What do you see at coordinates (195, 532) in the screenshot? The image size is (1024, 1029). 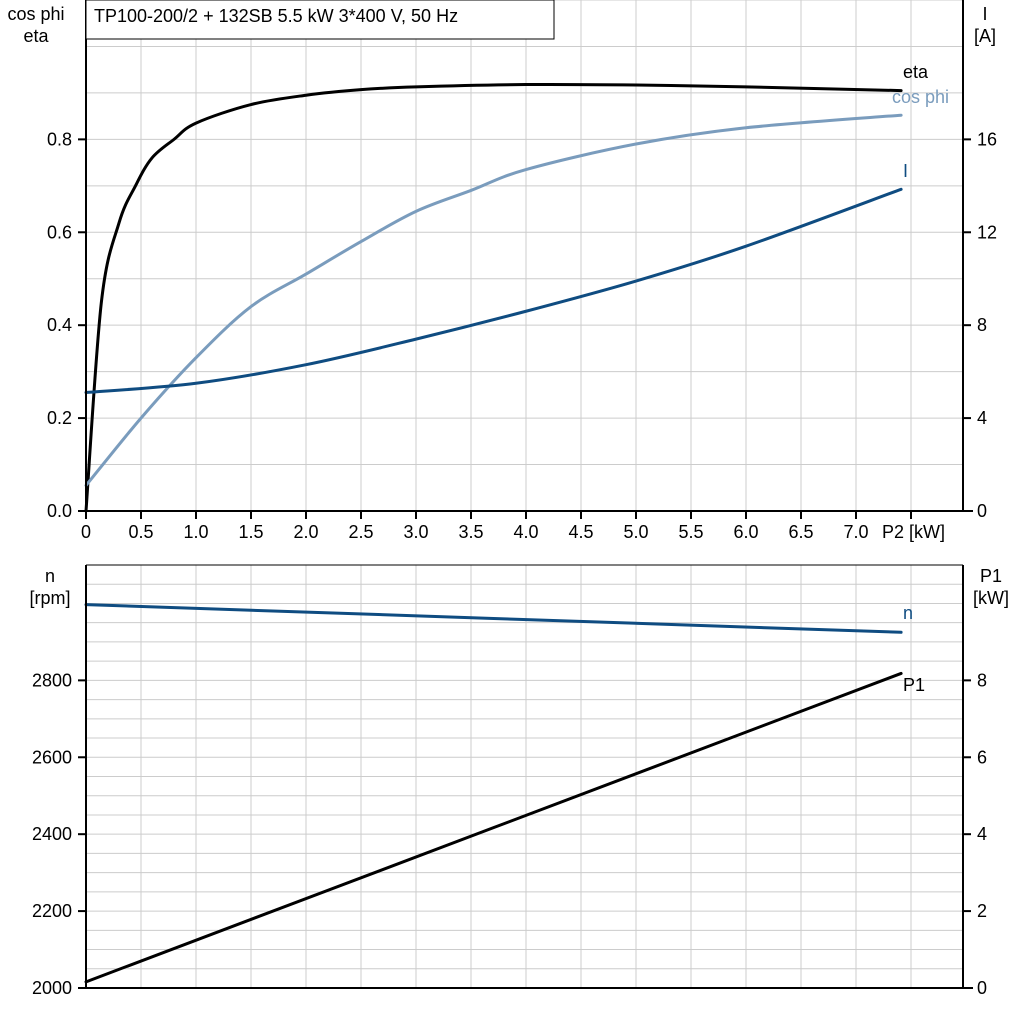 I see `x-tick-label: 1.0` at bounding box center [195, 532].